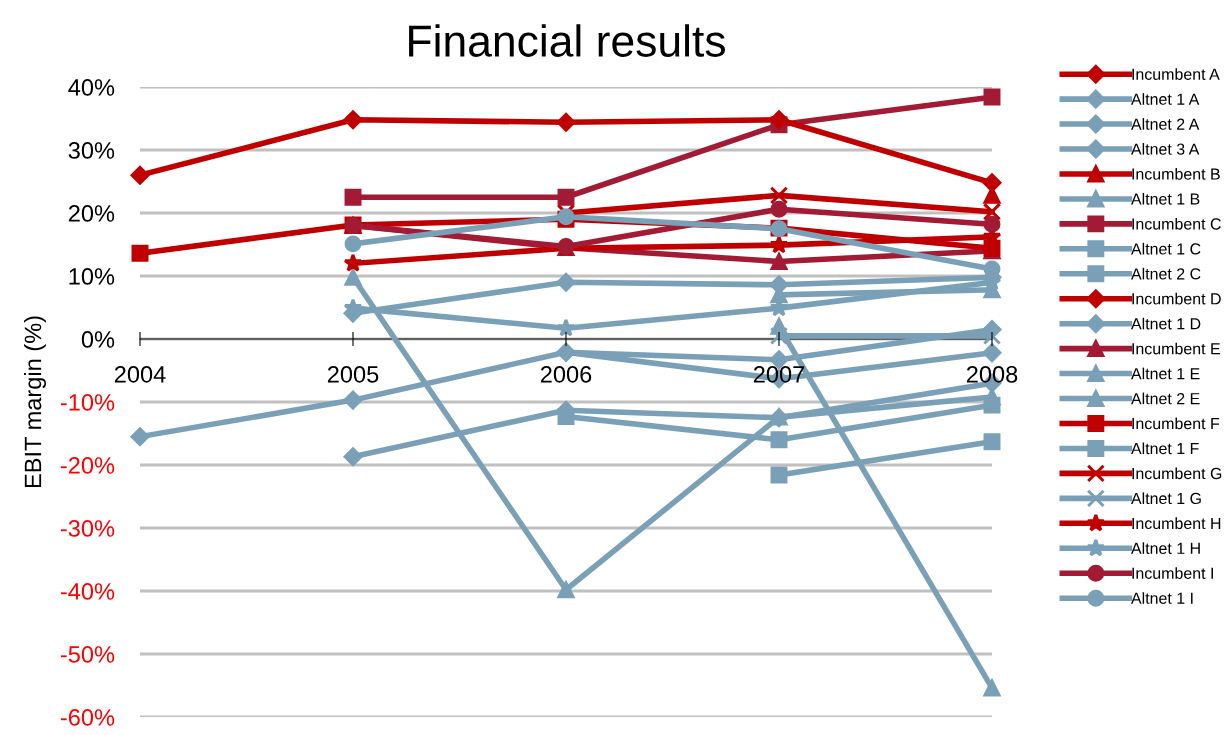 This screenshot has width=1227, height=735. I want to click on y-tick-label: -40%, so click(87, 591).